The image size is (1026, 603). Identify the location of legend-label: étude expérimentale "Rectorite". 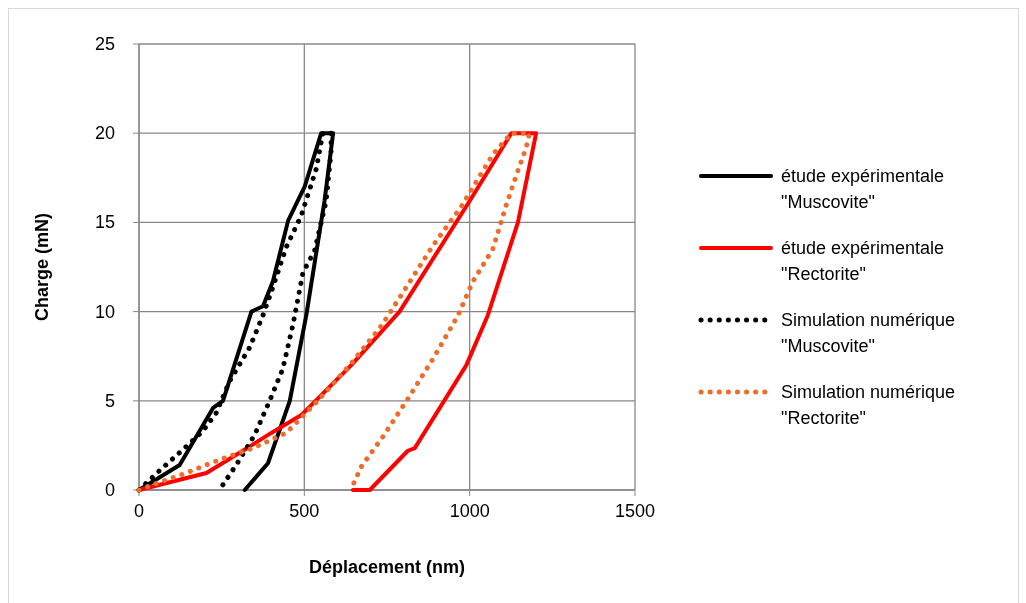
(863, 261).